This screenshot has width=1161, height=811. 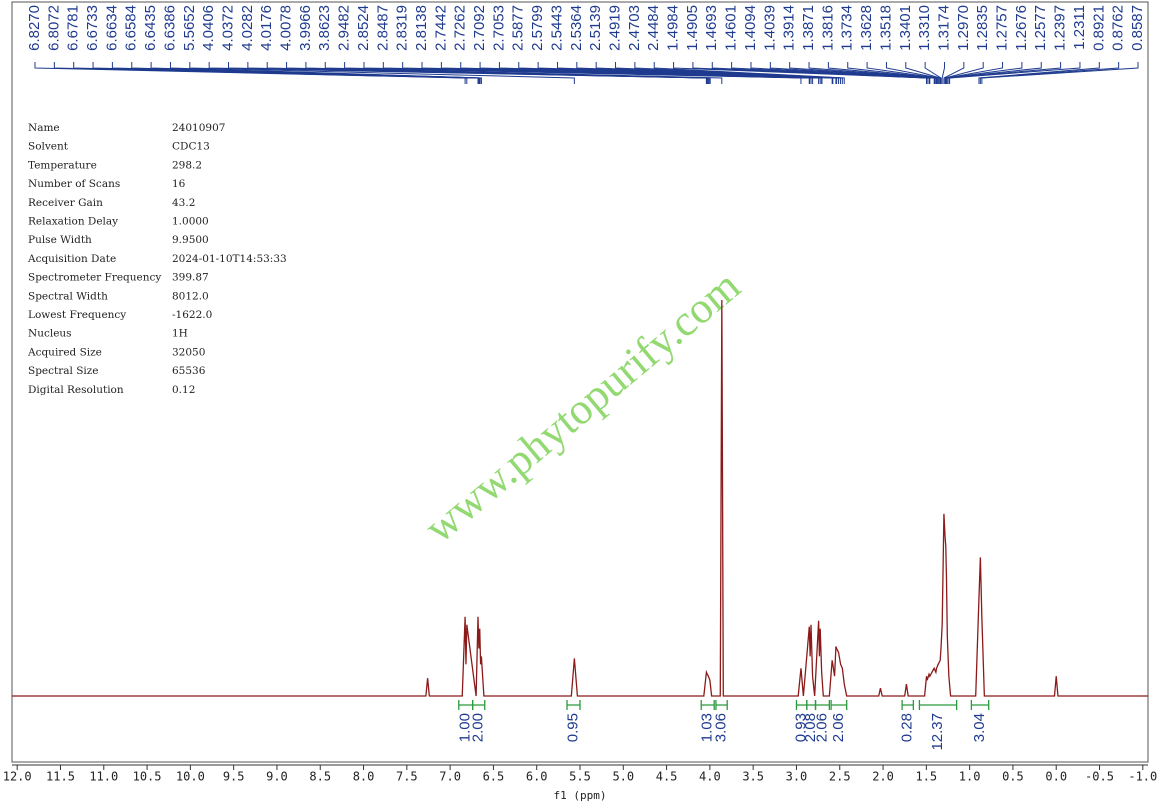 I want to click on param-label: Spectral Size, so click(x=63, y=371).